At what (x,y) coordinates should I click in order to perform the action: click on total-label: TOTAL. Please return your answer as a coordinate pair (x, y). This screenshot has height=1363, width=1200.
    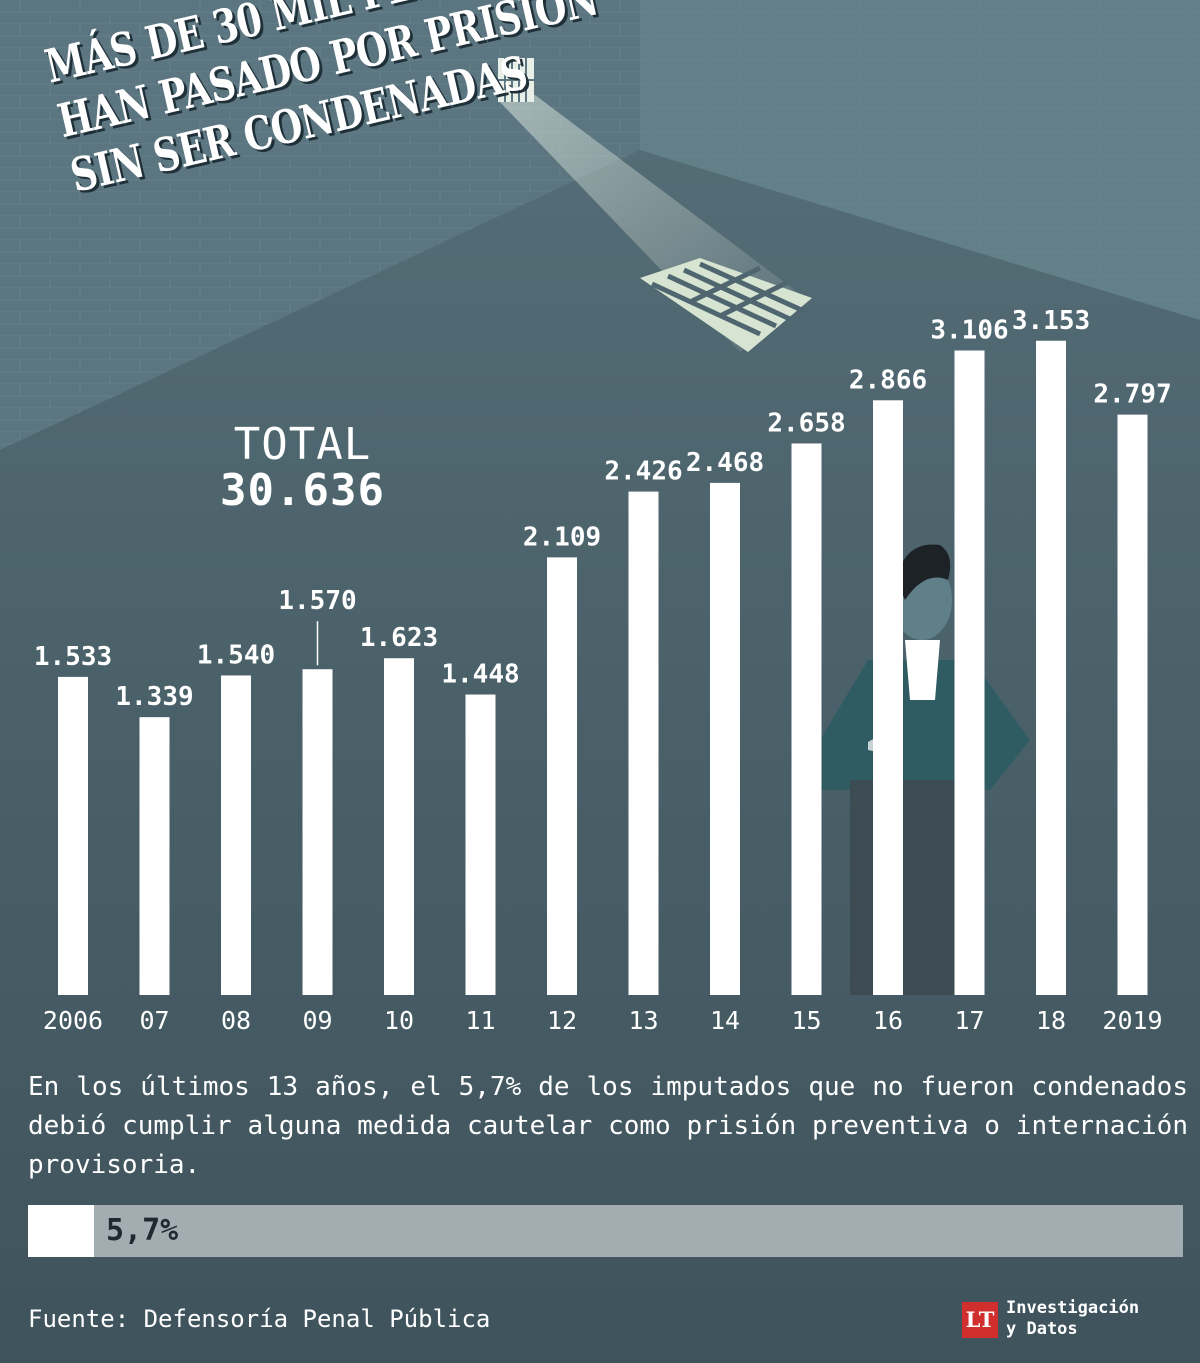
    Looking at the image, I should click on (302, 444).